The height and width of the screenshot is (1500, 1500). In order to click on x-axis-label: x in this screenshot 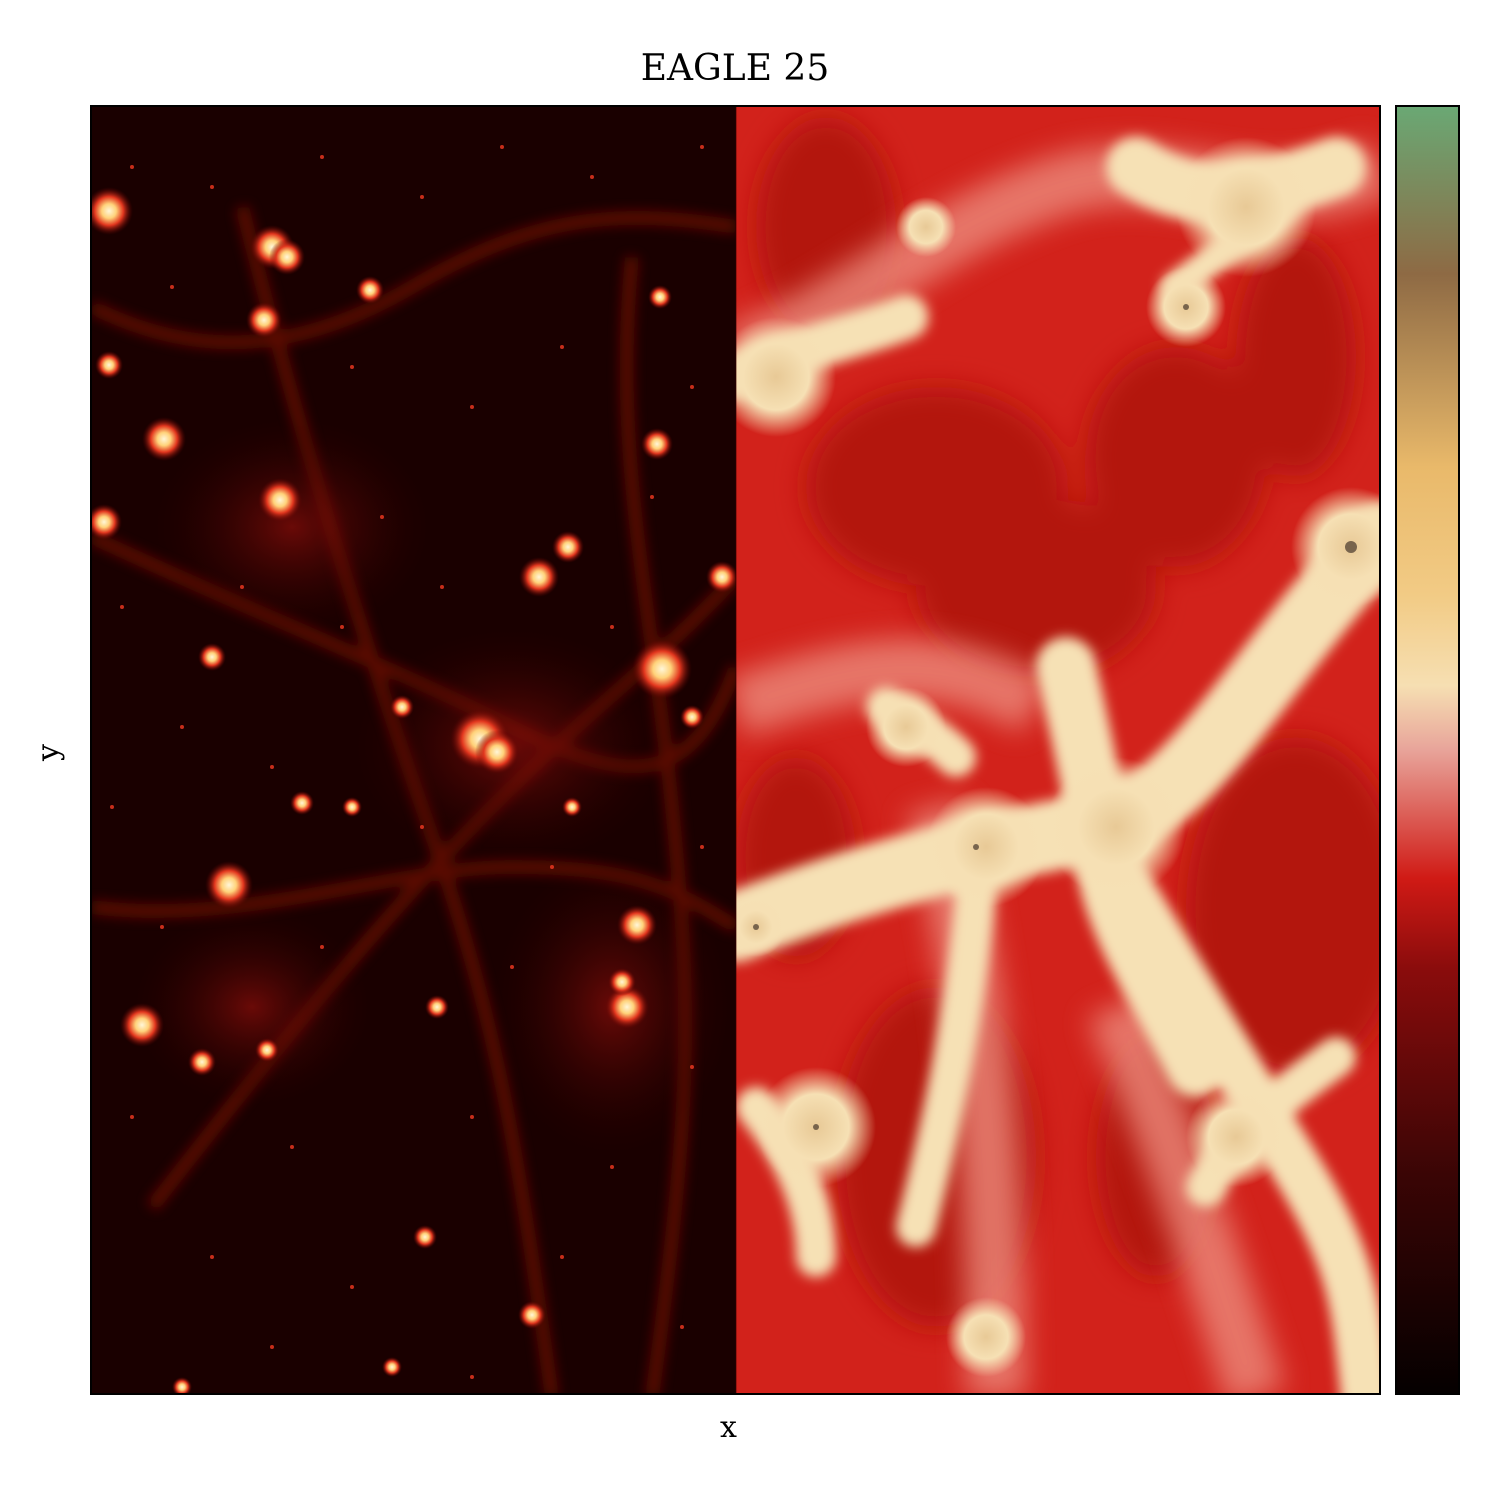, I will do `click(728, 1427)`.